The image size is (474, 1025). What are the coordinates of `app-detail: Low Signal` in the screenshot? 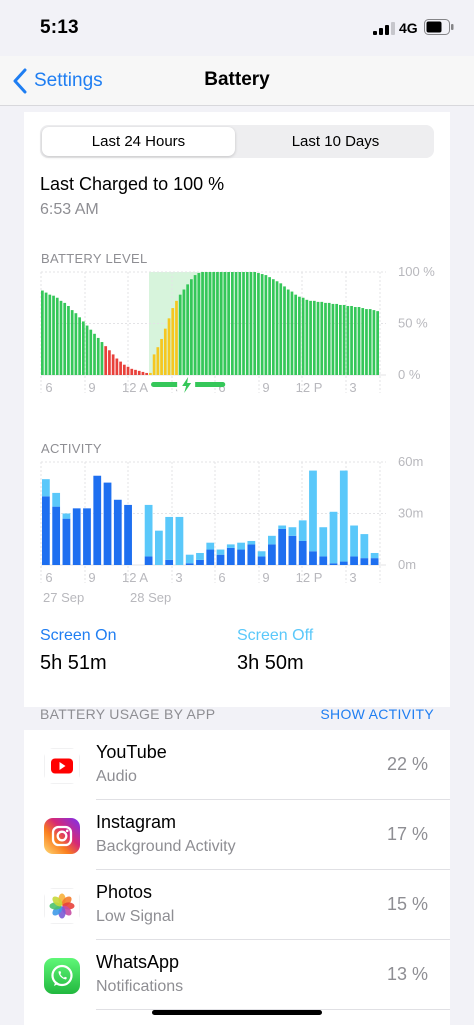 It's located at (135, 916).